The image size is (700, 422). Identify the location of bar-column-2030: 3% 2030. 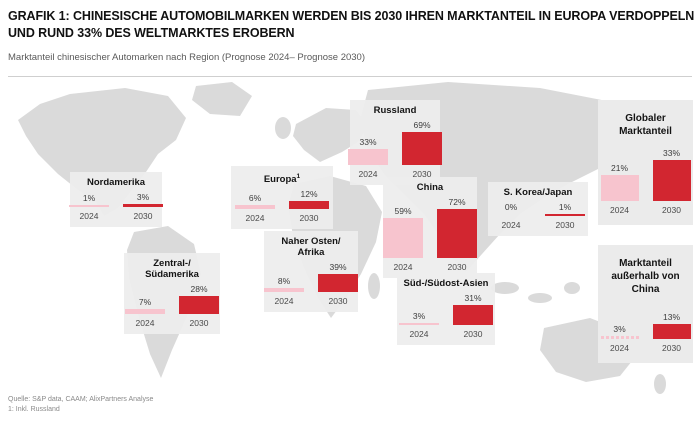
(143, 206).